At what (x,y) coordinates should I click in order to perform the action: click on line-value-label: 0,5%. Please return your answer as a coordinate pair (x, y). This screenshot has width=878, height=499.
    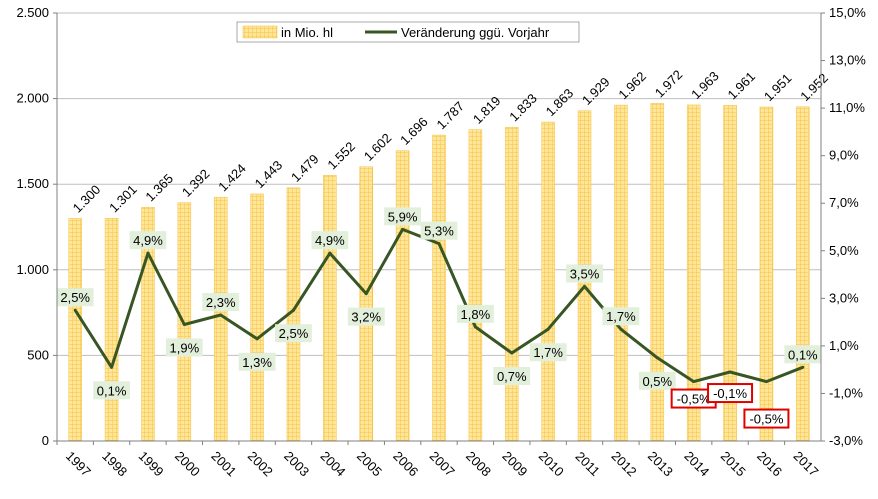
    Looking at the image, I should click on (657, 381).